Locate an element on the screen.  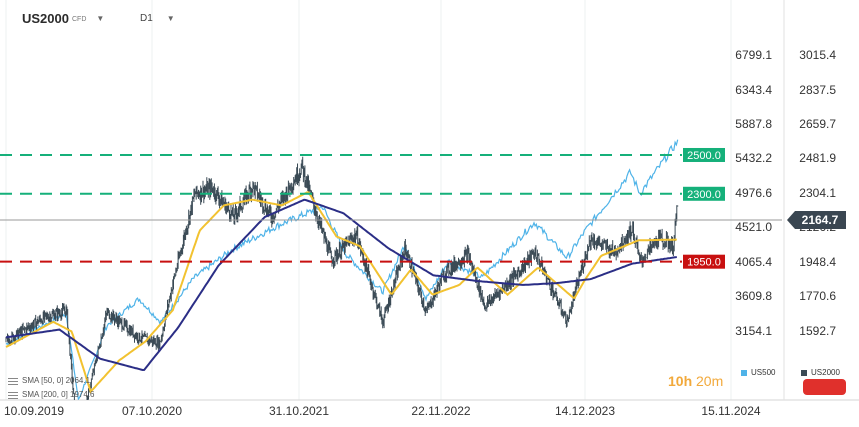
indicator-sma50: SMA [50, 0] 2064.1 is located at coordinates (49, 380).